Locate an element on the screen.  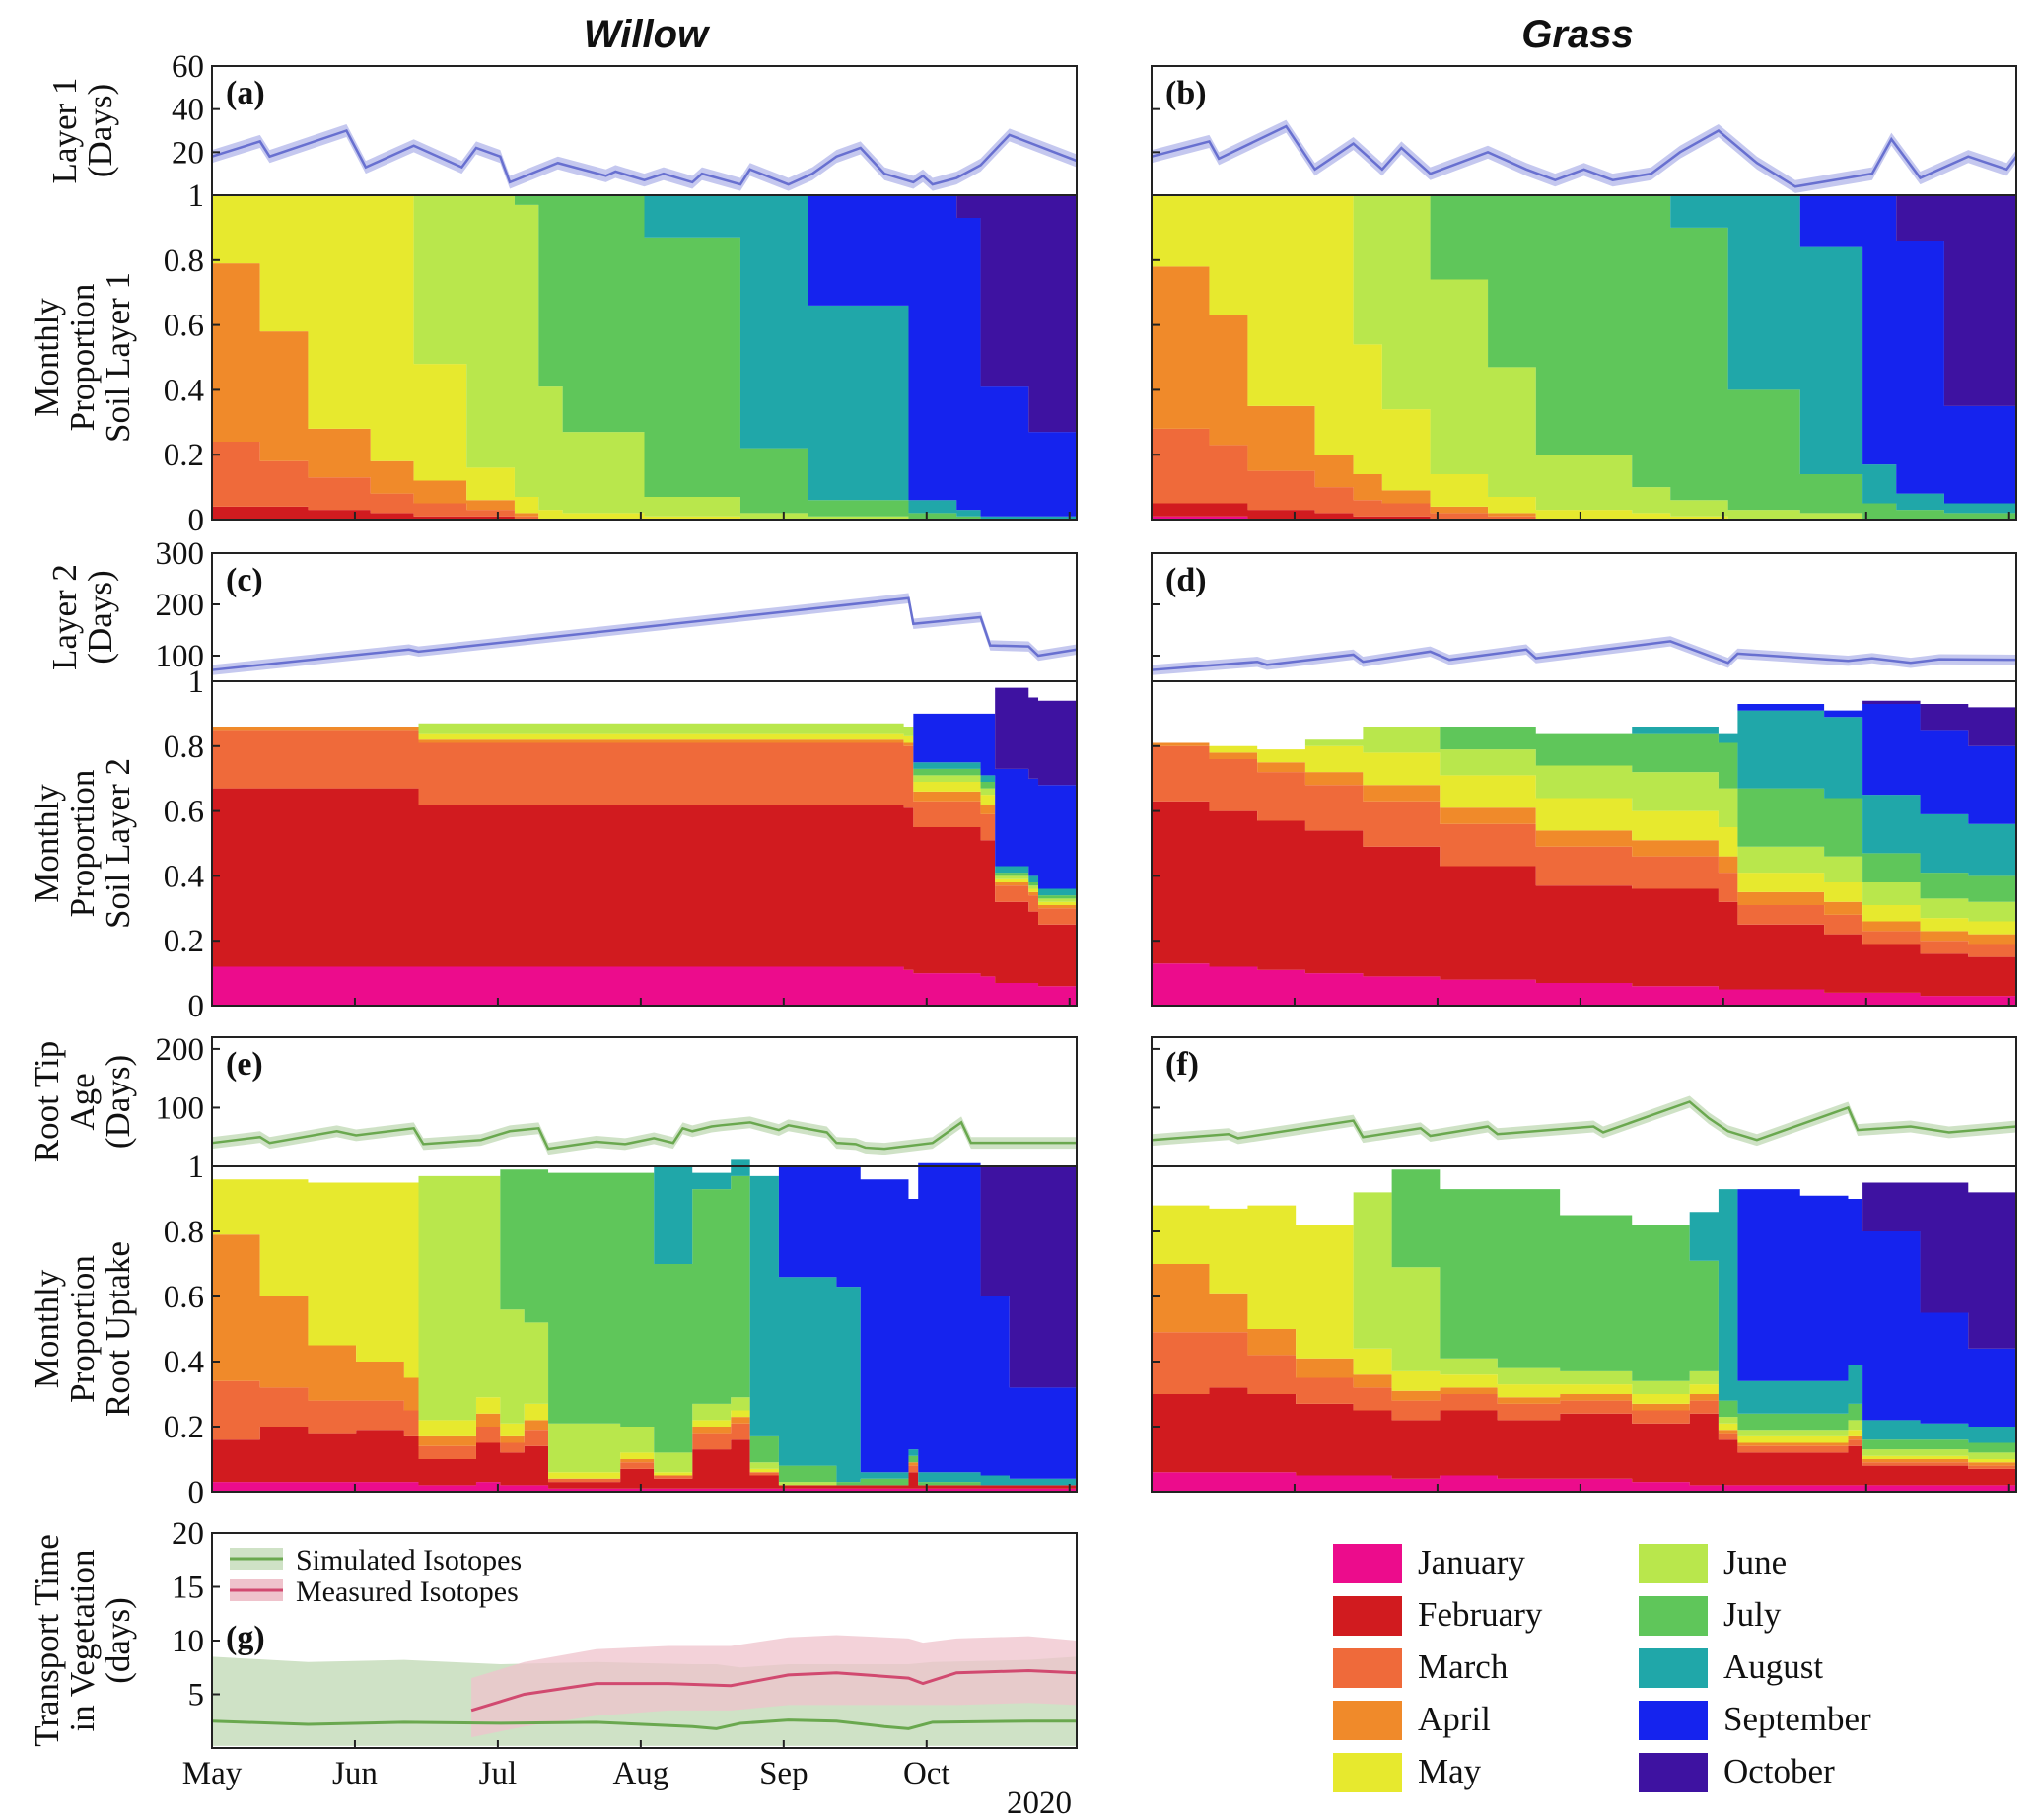
panel-uptake_grass-frame is located at coordinates (1584, 1329).